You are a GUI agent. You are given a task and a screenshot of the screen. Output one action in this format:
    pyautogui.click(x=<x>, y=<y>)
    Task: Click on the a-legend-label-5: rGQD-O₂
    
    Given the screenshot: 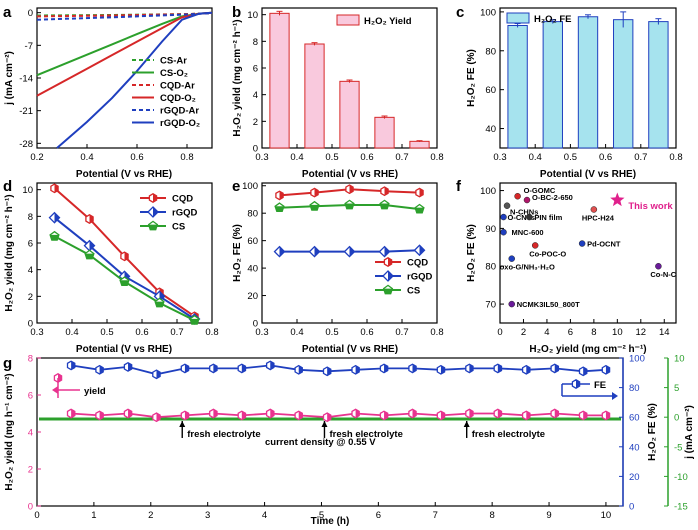 What is the action you would take?
    pyautogui.click(x=180, y=123)
    